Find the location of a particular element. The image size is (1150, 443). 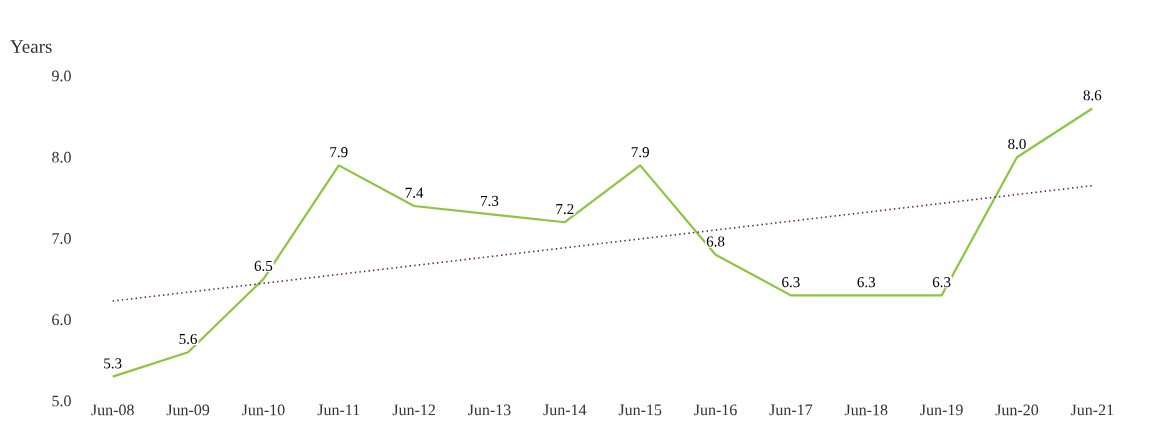

x-tick-label: Jun-21 is located at coordinates (1092, 410).